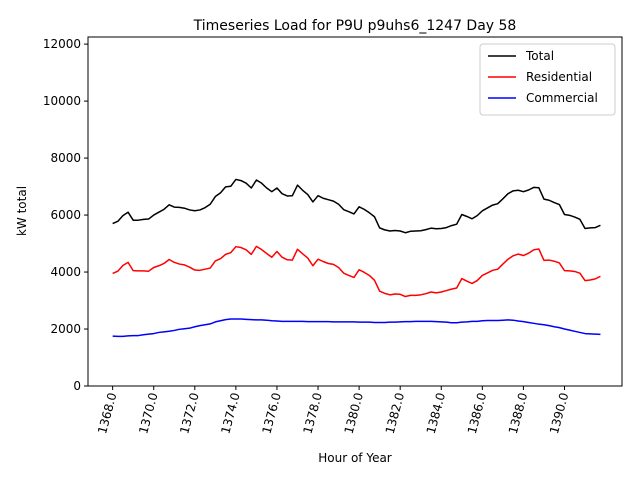  What do you see at coordinates (356, 271) in the screenshot?
I see `series-line-residential` at bounding box center [356, 271].